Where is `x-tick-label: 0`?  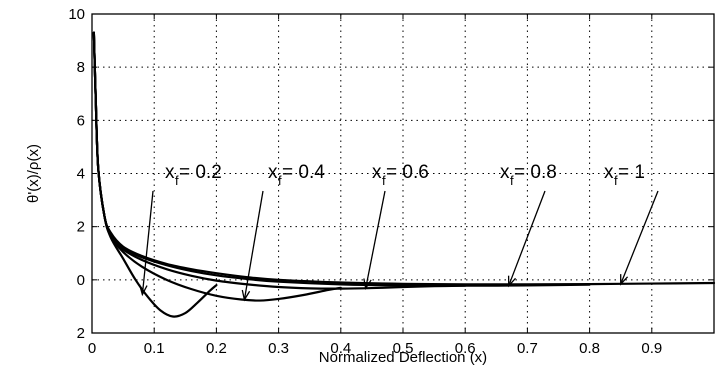
x-tick-label: 0 is located at coordinates (92, 348).